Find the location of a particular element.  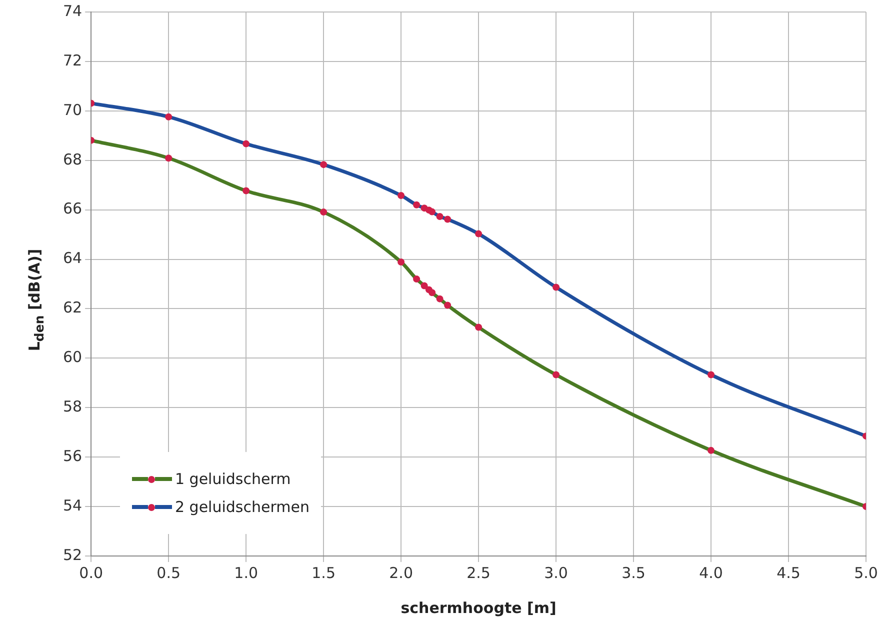

legend-label: 1 geluidscherm is located at coordinates (233, 479).